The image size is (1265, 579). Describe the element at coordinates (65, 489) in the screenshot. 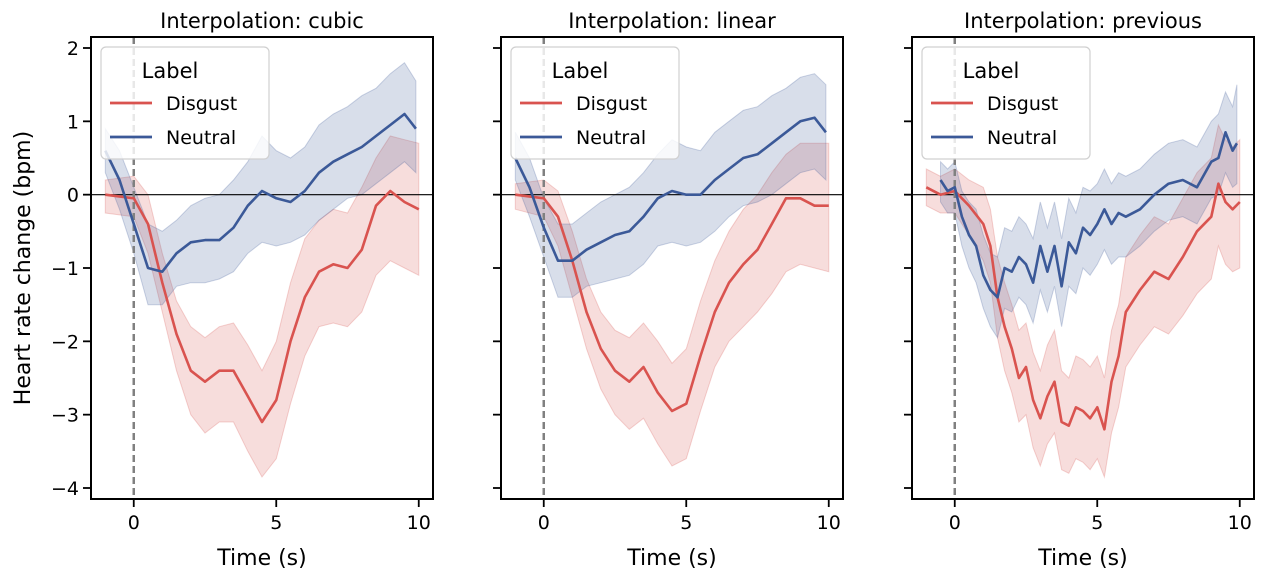

I see `y-tick-label: −4` at that location.